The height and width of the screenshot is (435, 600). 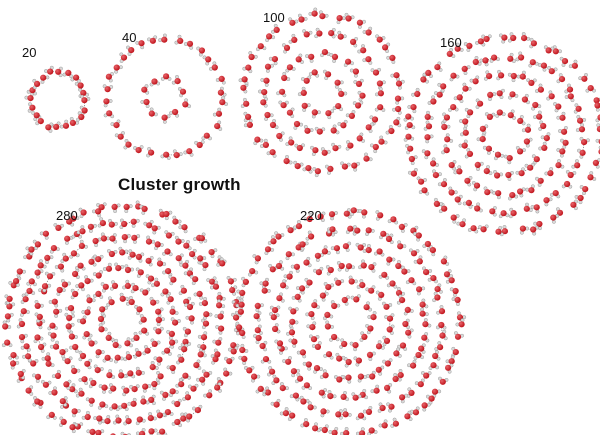 I want to click on hydrogen-bond, so click(x=180, y=224).